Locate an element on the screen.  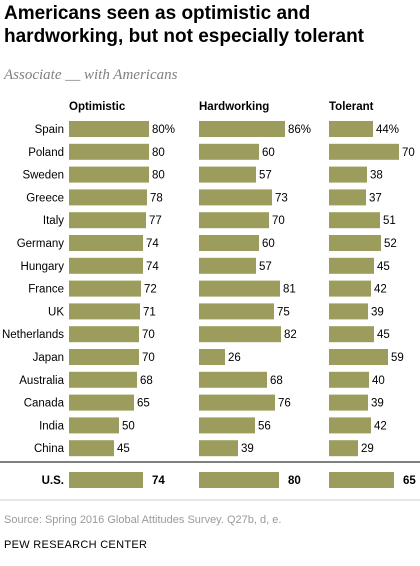
bar-tolerant-italy is located at coordinates (354, 220).